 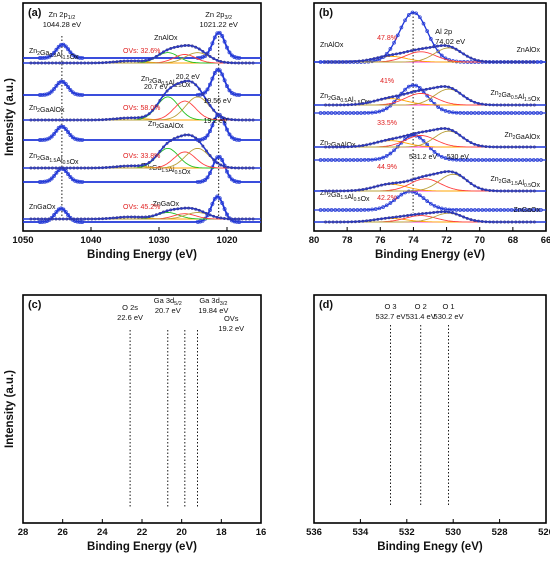 What do you see at coordinates (479, 240) in the screenshot?
I see `x-tick-label: 70` at bounding box center [479, 240].